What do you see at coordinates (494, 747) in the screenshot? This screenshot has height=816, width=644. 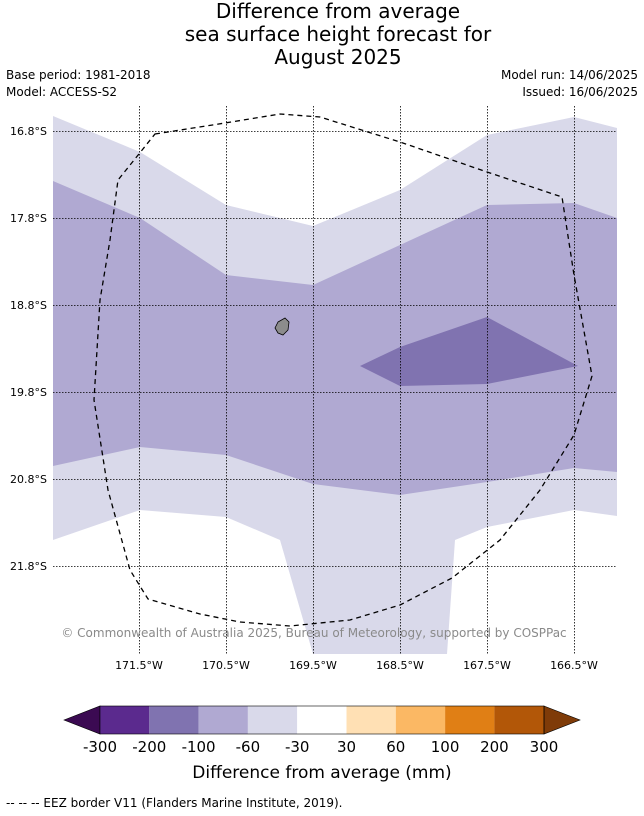 I see `colorbar-tick: 200` at bounding box center [494, 747].